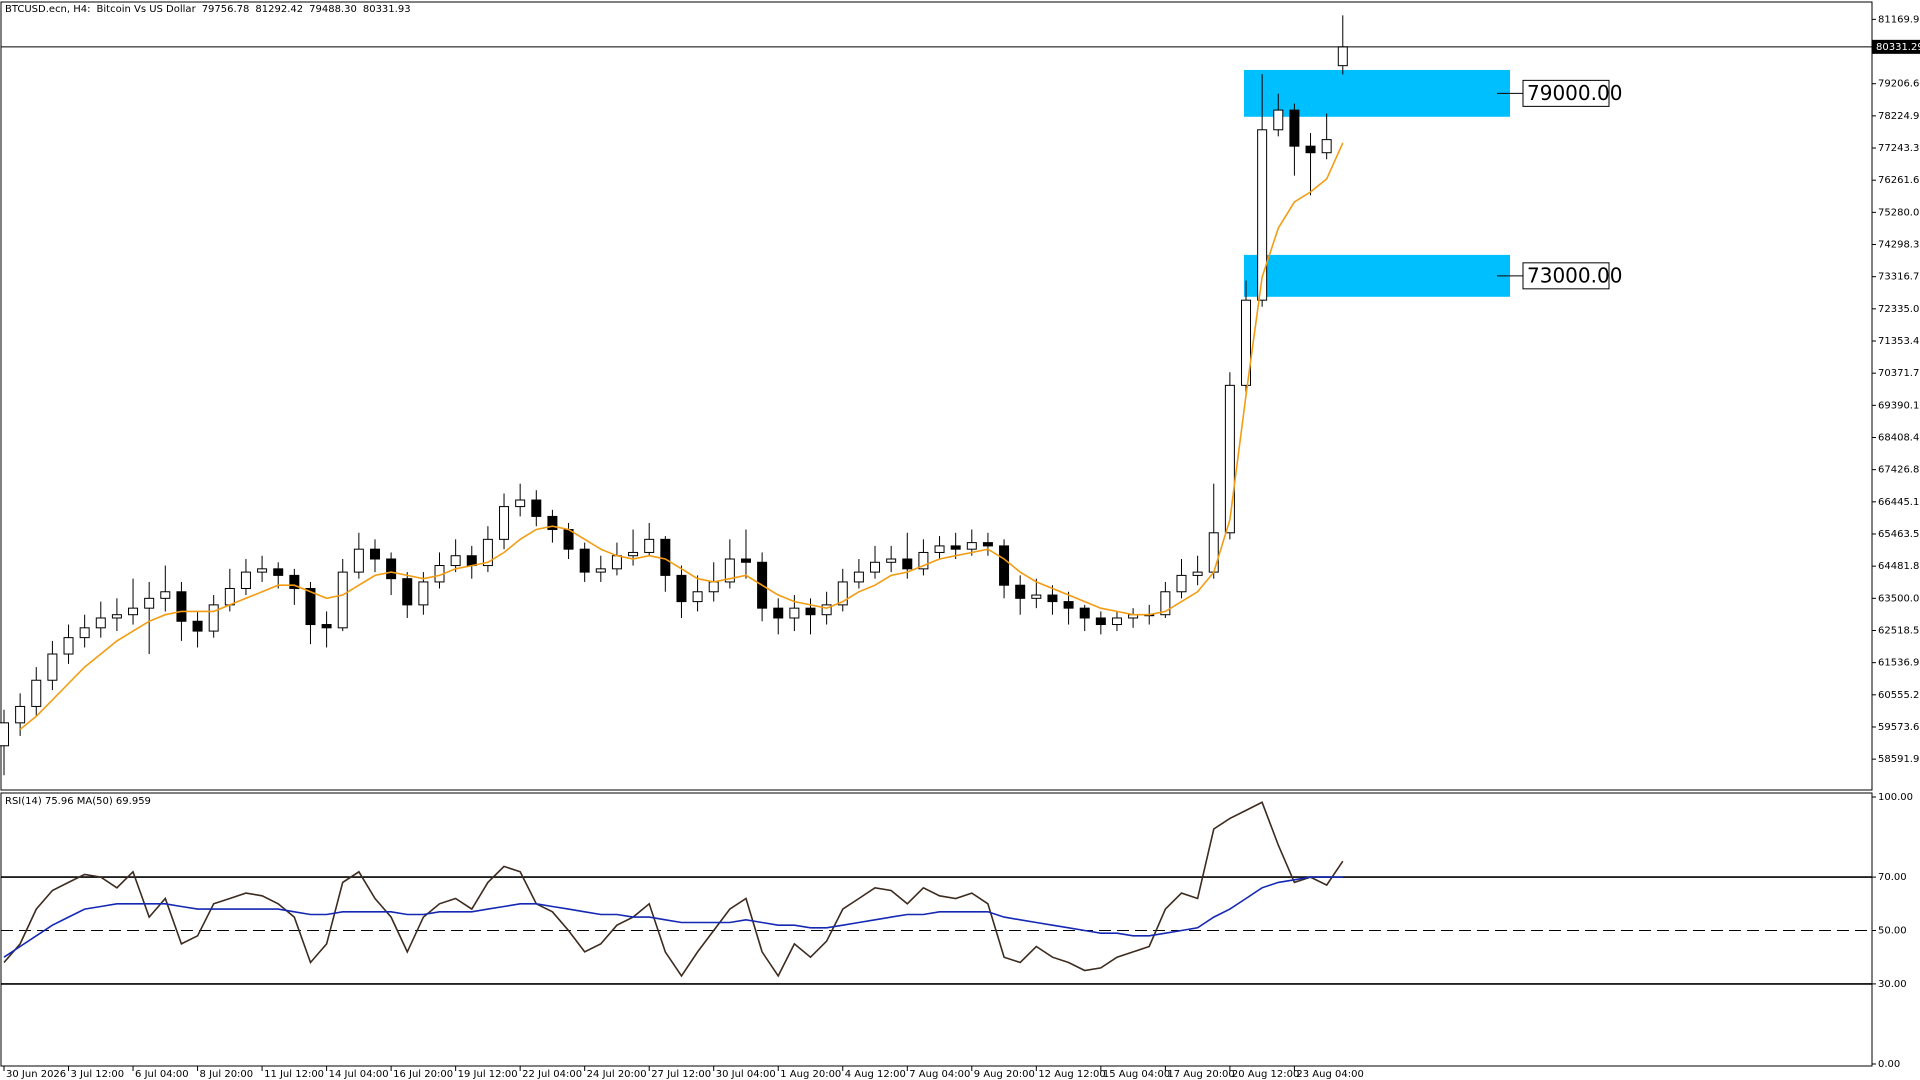 The height and width of the screenshot is (1080, 1920). What do you see at coordinates (78, 801) in the screenshot?
I see `rsi-title: RSI(14) 75.96 MA(50) 69.959` at bounding box center [78, 801].